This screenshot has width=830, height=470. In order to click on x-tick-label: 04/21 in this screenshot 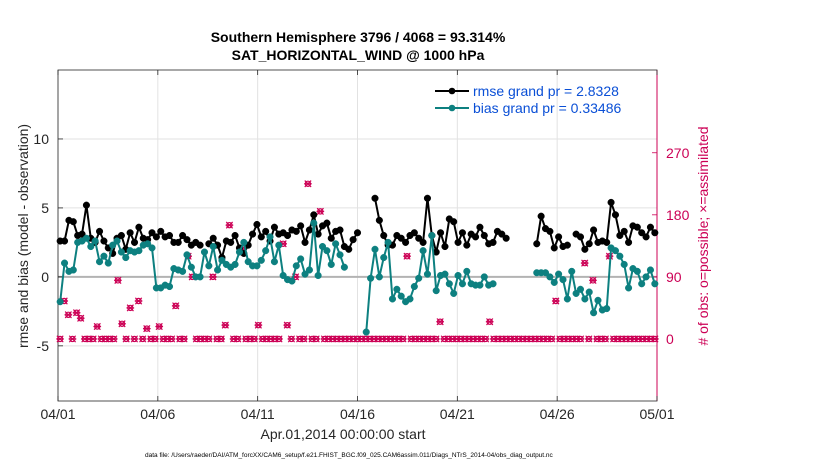, I will do `click(457, 414)`.